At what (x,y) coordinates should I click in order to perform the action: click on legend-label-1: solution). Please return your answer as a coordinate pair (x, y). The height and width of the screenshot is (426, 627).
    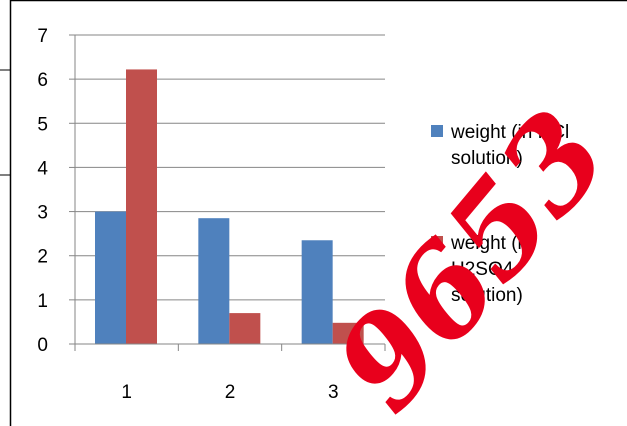
    Looking at the image, I should click on (487, 158).